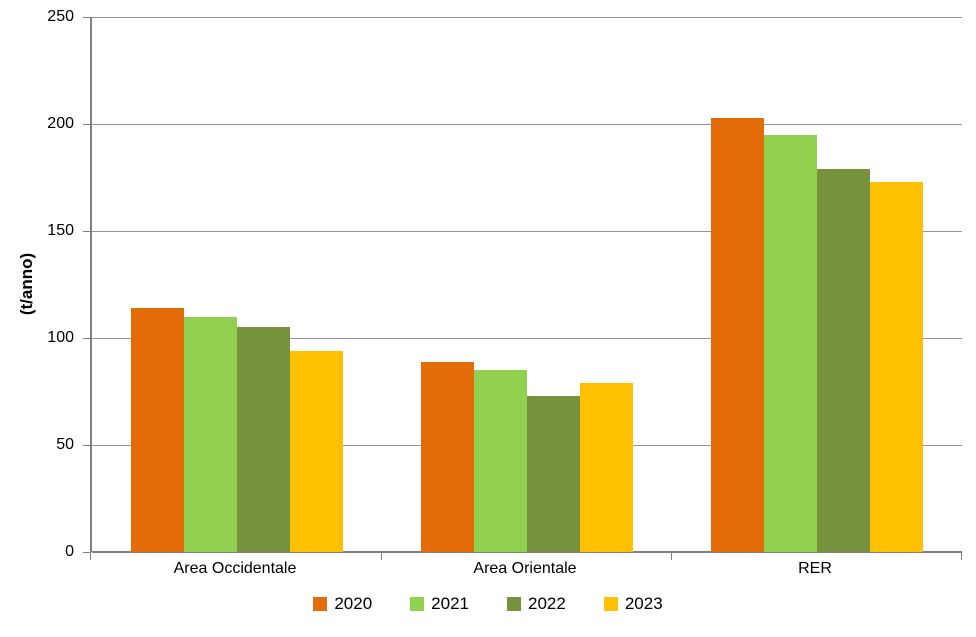  I want to click on y-tick-label: 200, so click(60, 123).